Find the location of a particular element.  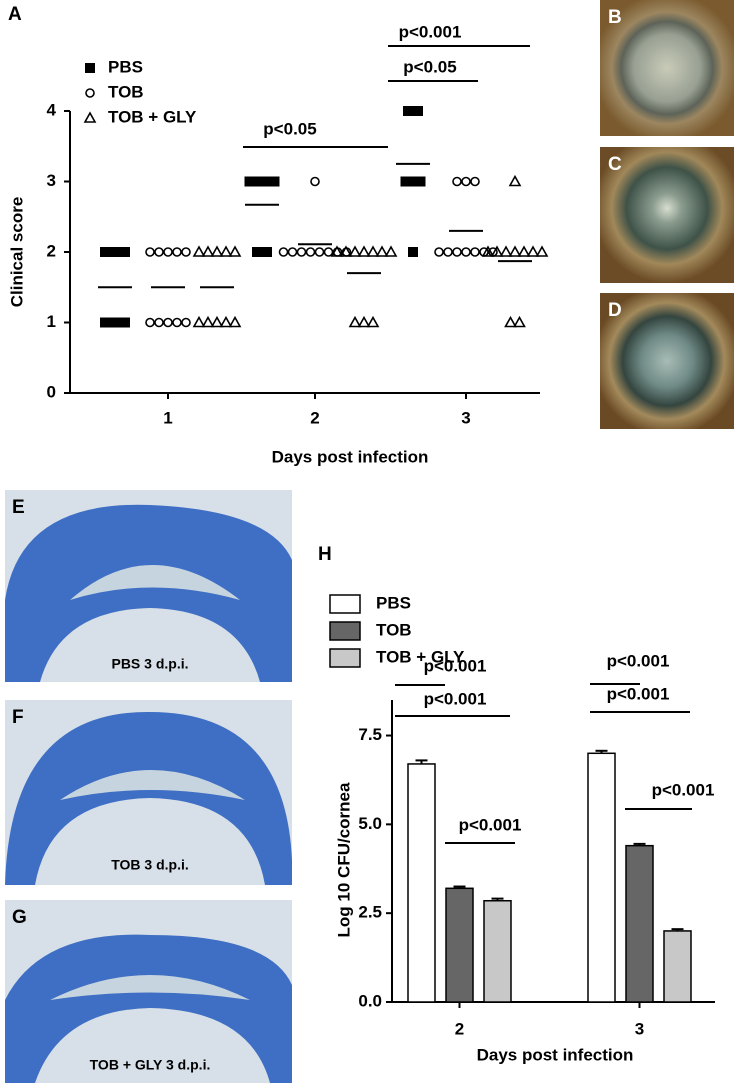

panel-label: F is located at coordinates (18, 717).